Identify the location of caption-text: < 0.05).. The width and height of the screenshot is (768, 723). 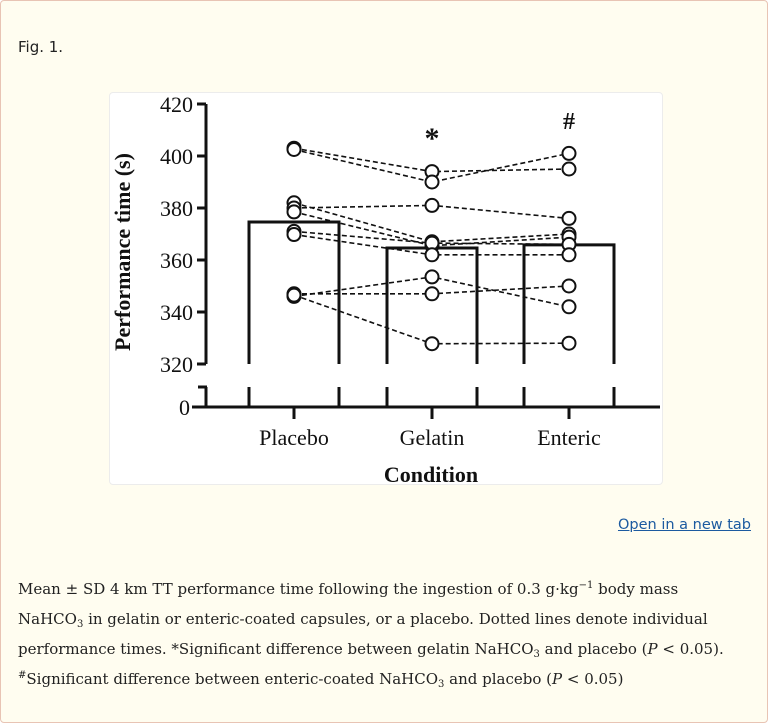
(690, 649).